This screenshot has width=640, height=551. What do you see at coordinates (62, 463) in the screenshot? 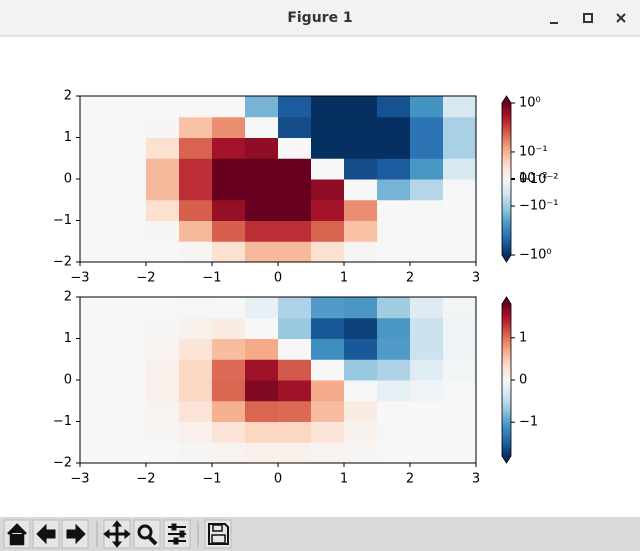
I see `y-tick-label: −2` at bounding box center [62, 463].